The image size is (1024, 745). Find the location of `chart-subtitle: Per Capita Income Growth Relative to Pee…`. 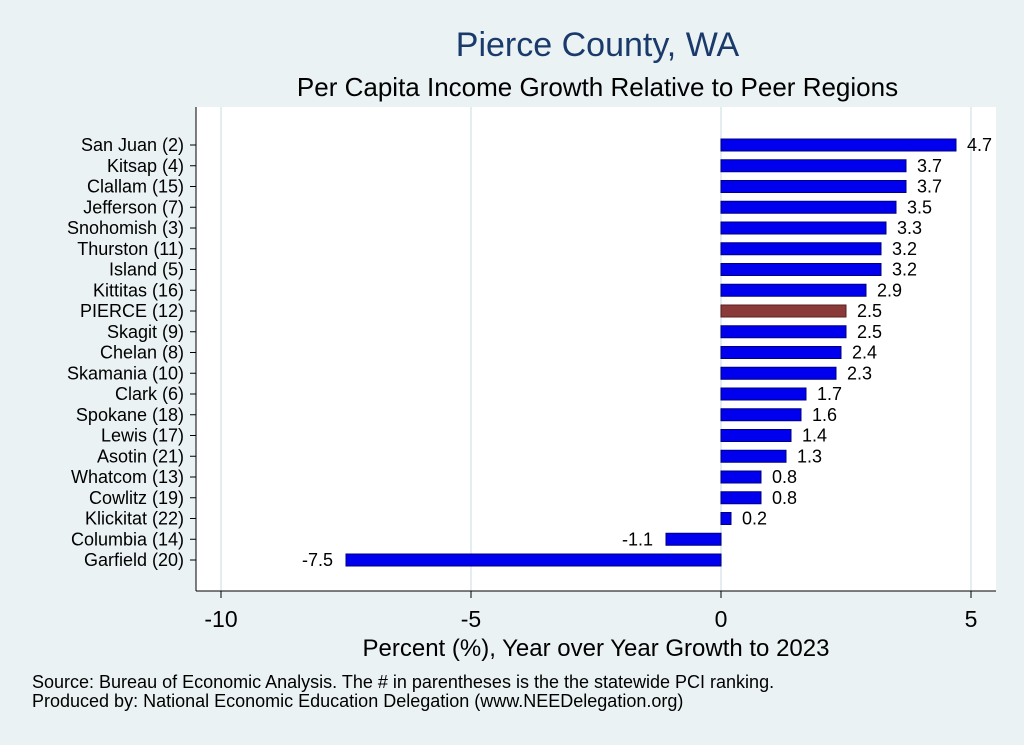

chart-subtitle: Per Capita Income Growth Relative to Pee… is located at coordinates (597, 87).